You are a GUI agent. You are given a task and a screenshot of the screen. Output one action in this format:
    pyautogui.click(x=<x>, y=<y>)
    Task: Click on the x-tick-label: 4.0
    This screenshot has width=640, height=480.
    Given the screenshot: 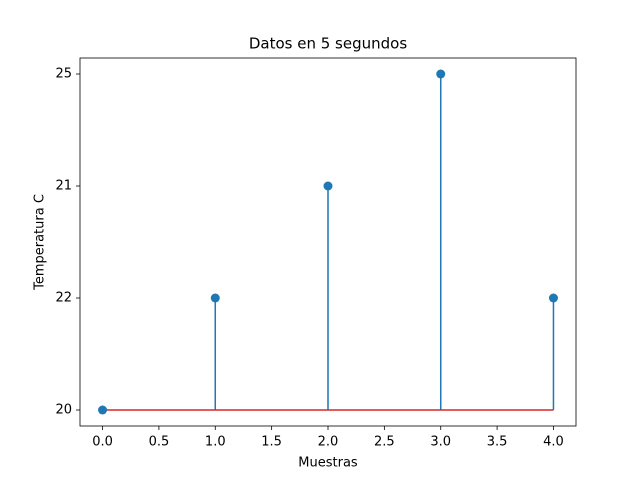 What is the action you would take?
    pyautogui.click(x=553, y=442)
    